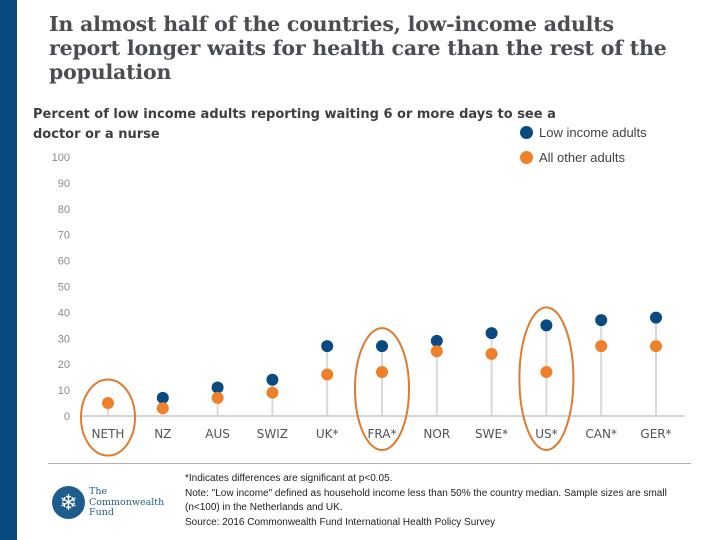 This screenshot has height=540, width=720. I want to click on y-tick-label: 10, so click(64, 391).